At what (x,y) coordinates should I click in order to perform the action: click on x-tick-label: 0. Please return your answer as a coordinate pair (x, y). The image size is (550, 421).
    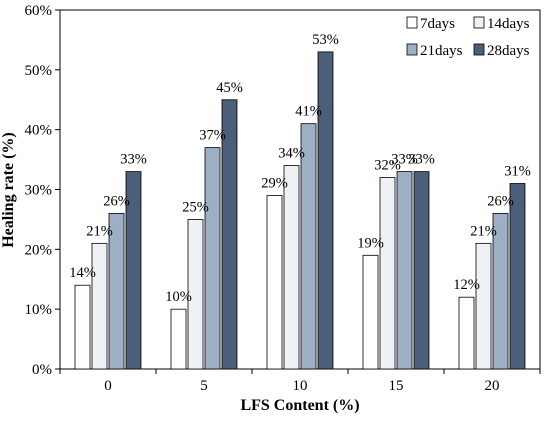
    Looking at the image, I should click on (108, 386).